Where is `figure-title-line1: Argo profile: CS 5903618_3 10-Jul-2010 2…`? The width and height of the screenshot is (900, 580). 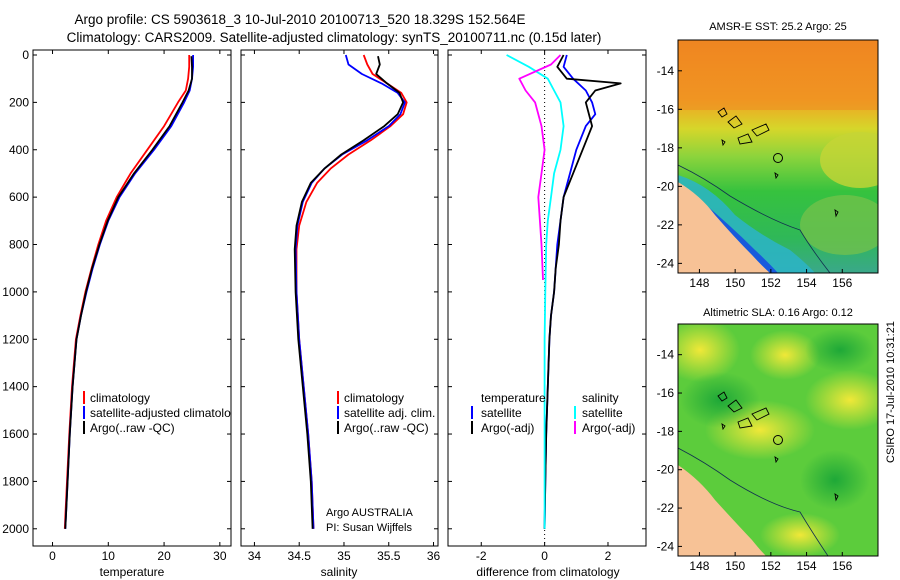
figure-title-line1: Argo profile: CS 5903618_3 10-Jul-2010 2… is located at coordinates (299, 19).